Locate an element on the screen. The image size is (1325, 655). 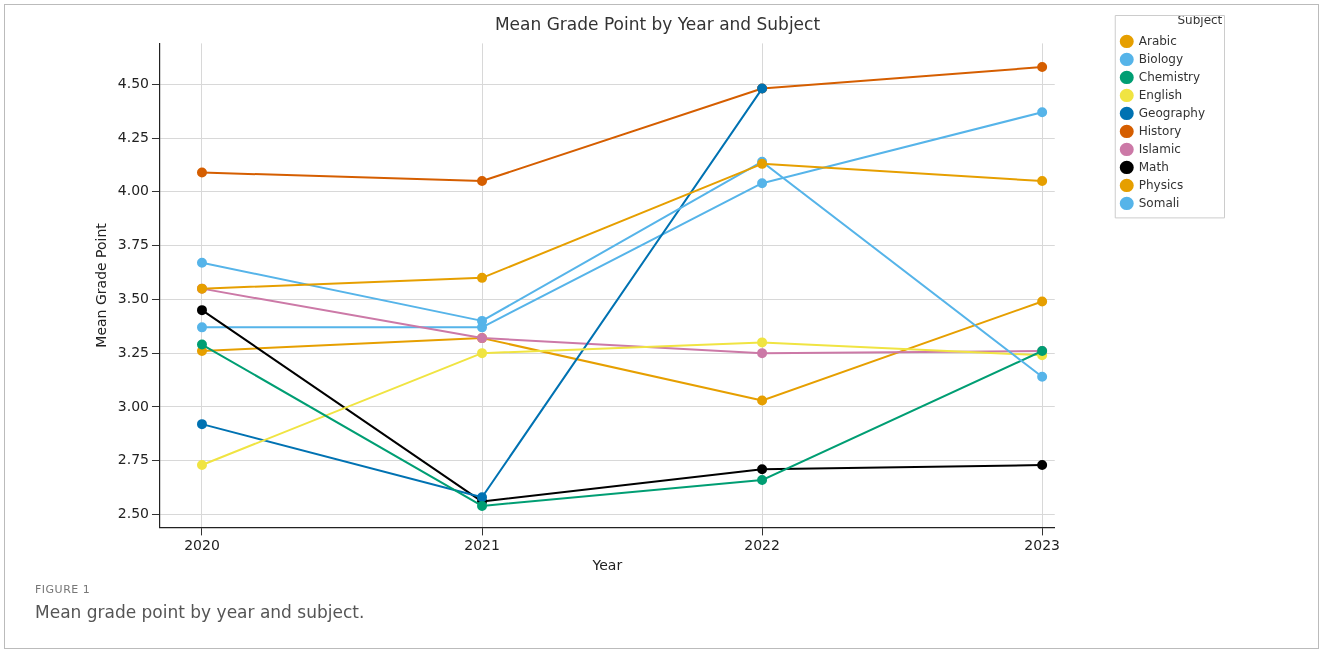
y-axis-title: Mean Grade Point is located at coordinates (101, 285).